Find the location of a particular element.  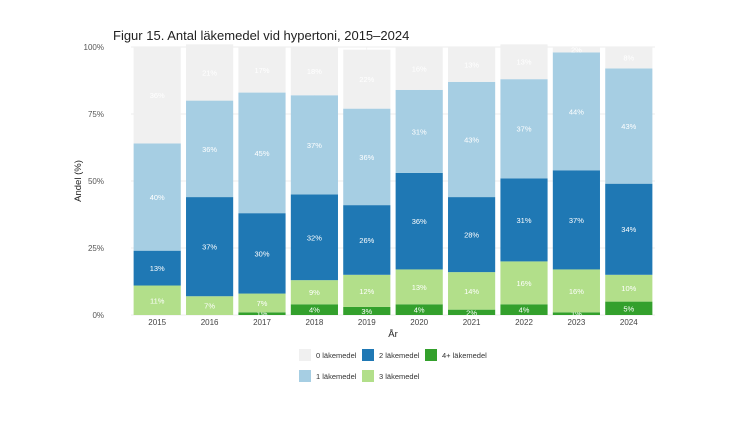

data-label: 12% is located at coordinates (366, 291).